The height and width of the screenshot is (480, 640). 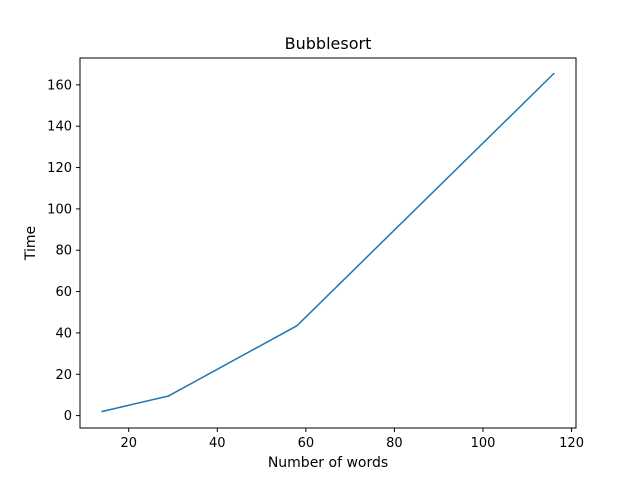 What do you see at coordinates (306, 443) in the screenshot?
I see `x-tick-label: 60` at bounding box center [306, 443].